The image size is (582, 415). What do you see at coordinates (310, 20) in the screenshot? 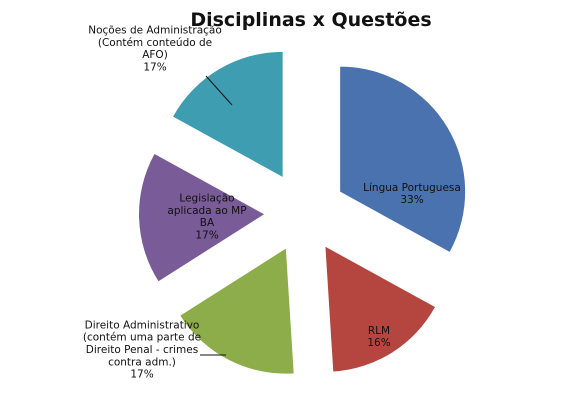
I see `chart-title: Disciplinas x Questões` at bounding box center [310, 20].